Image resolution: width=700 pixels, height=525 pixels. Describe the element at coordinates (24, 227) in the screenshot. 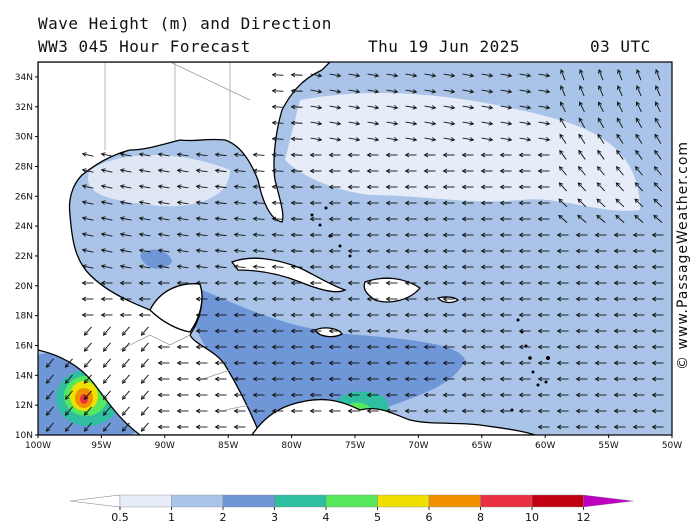

I see `lat-label: 24N` at that location.